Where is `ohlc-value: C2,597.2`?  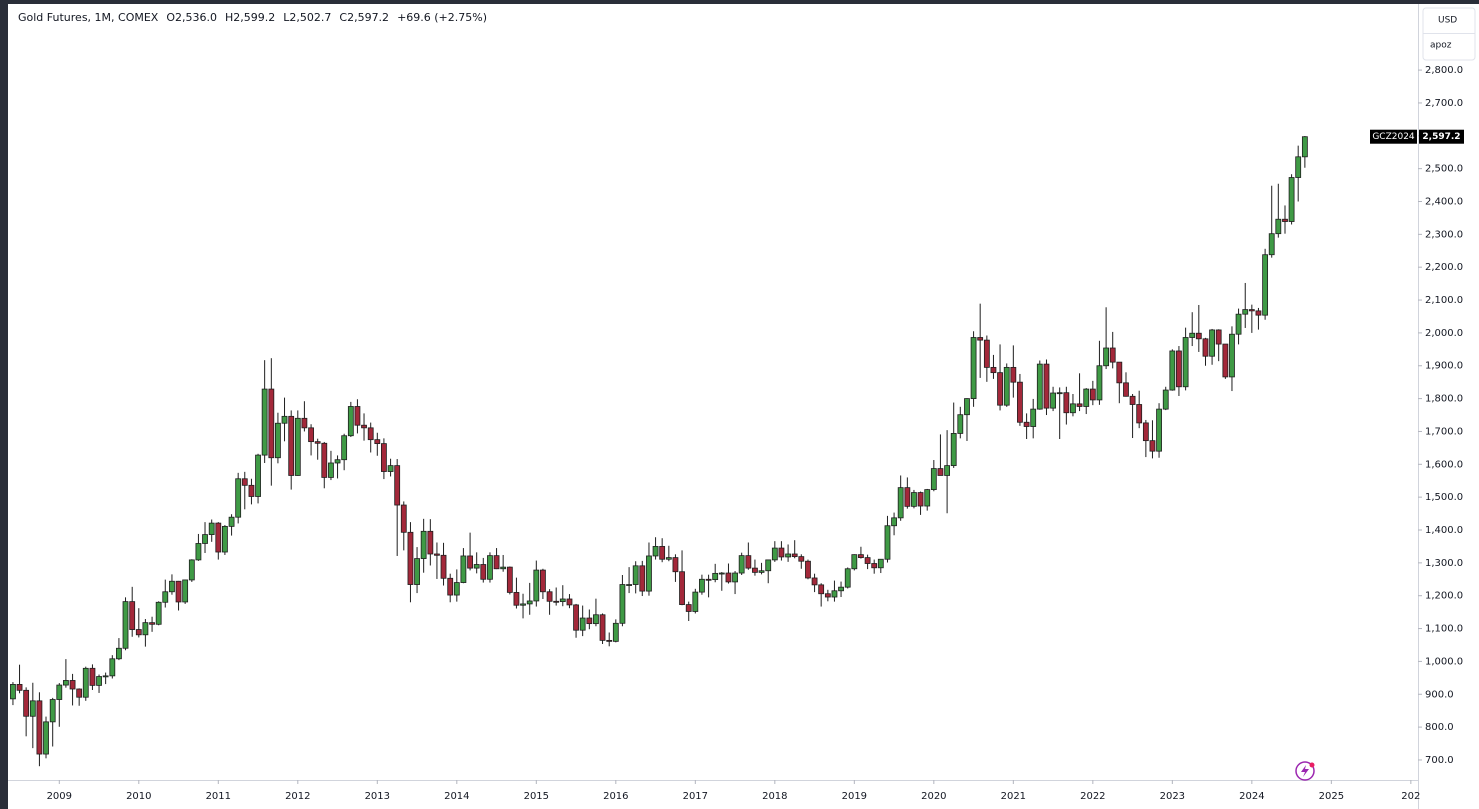 ohlc-value: C2,597.2 is located at coordinates (364, 17).